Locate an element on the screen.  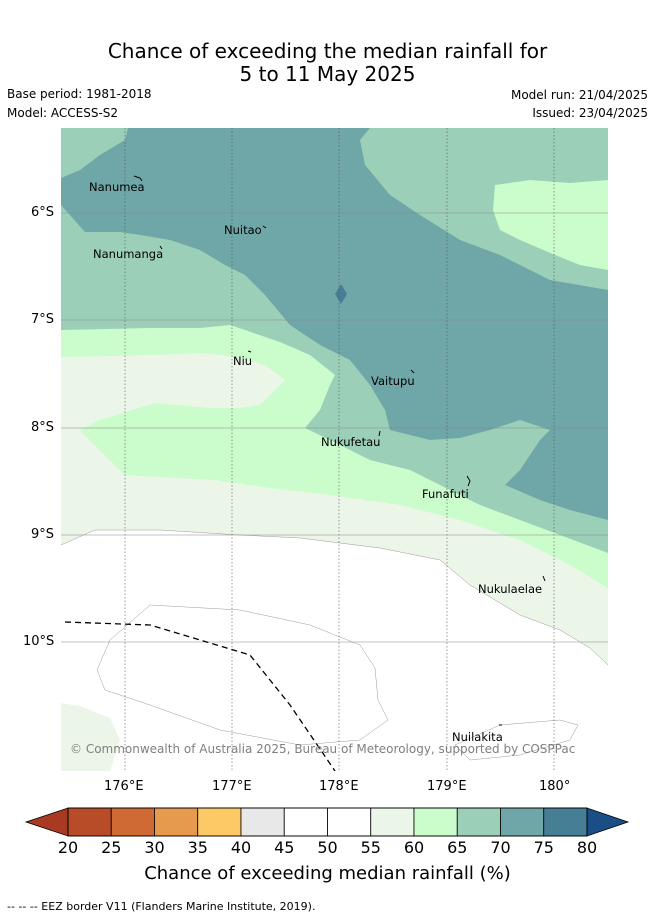
place-nukufetau: Nukufetau is located at coordinates (351, 442).